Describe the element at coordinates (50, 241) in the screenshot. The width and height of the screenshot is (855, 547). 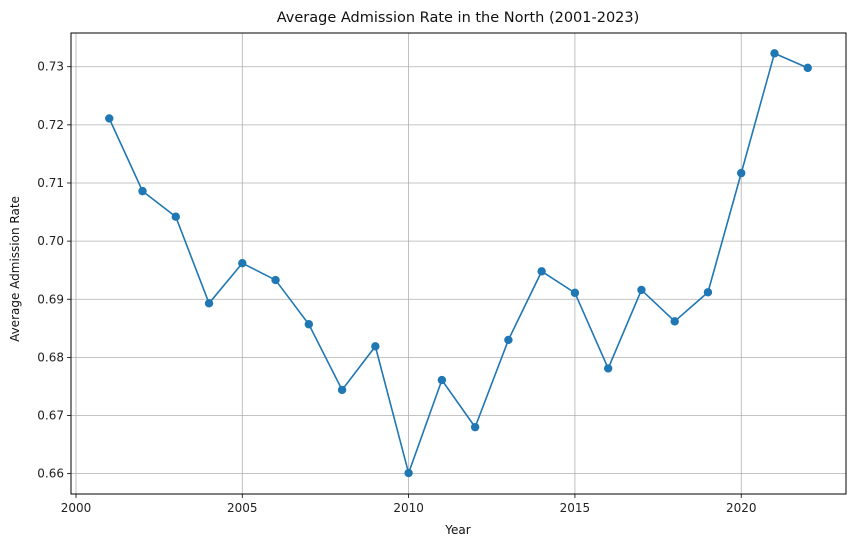
I see `y-tick-label: 0.70` at that location.